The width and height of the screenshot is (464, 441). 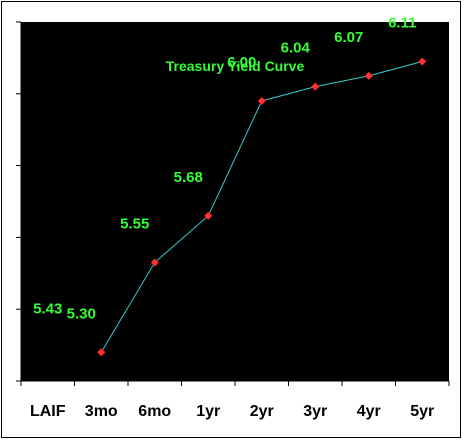 What do you see at coordinates (101, 411) in the screenshot?
I see `x-tick-label: 3mo` at bounding box center [101, 411].